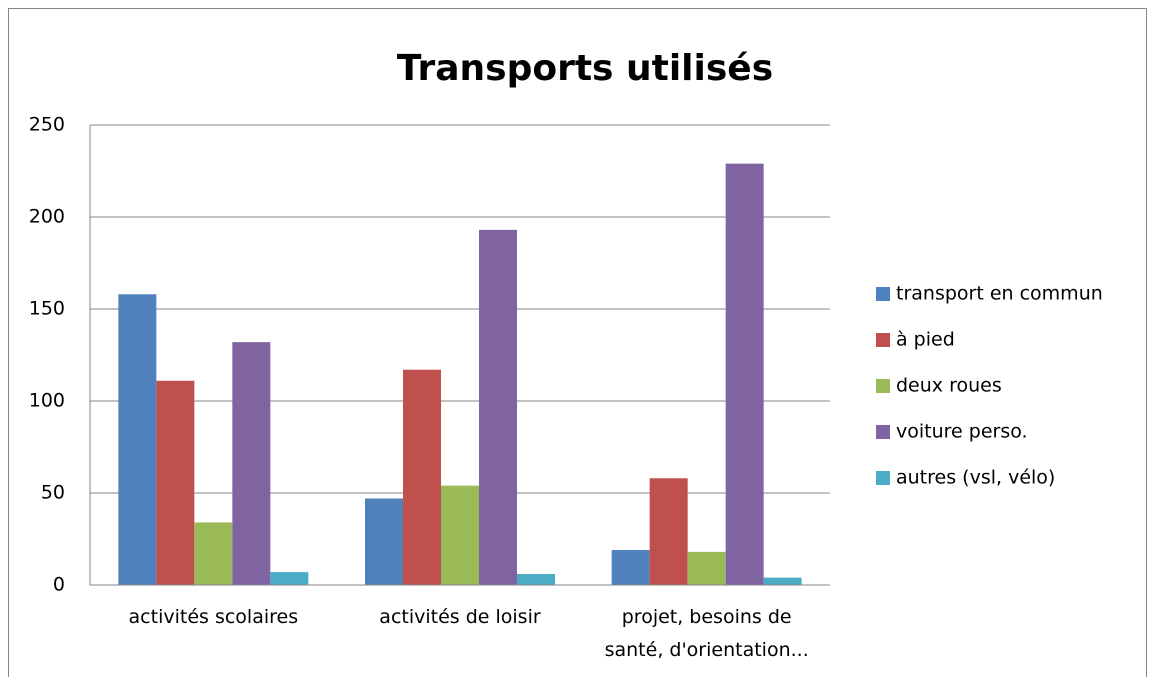 This screenshot has width=1152, height=677. I want to click on y-tick-label: 100, so click(47, 401).